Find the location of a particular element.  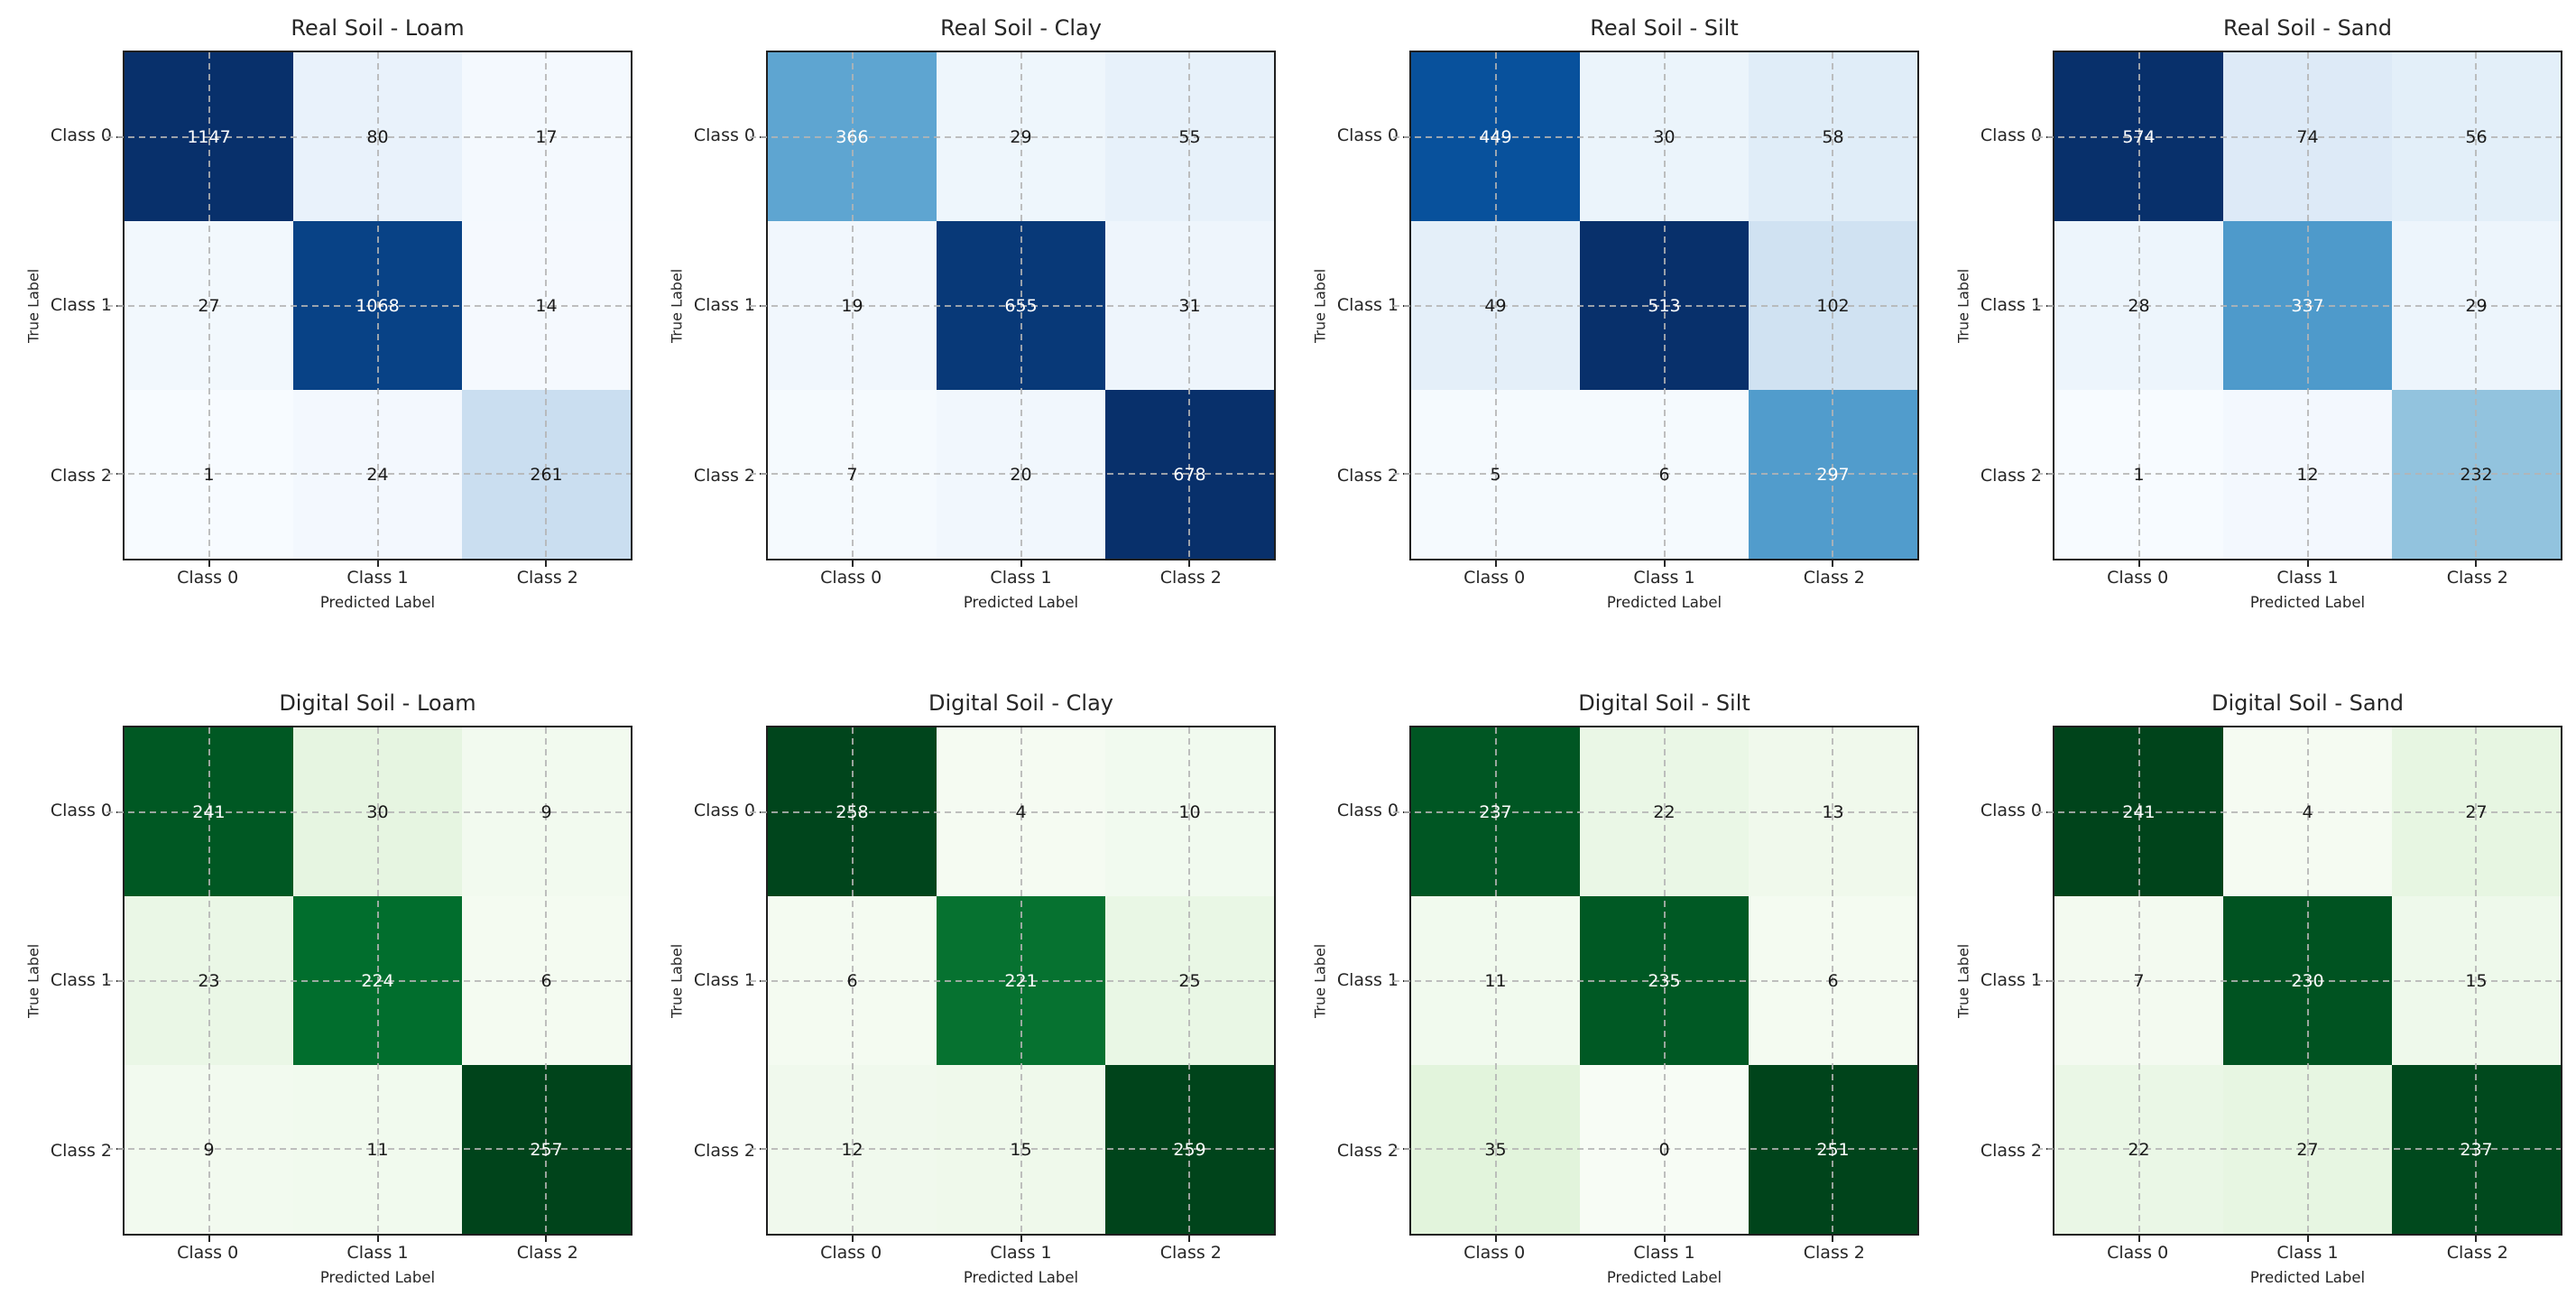

cell-value: 7 is located at coordinates (852, 474).